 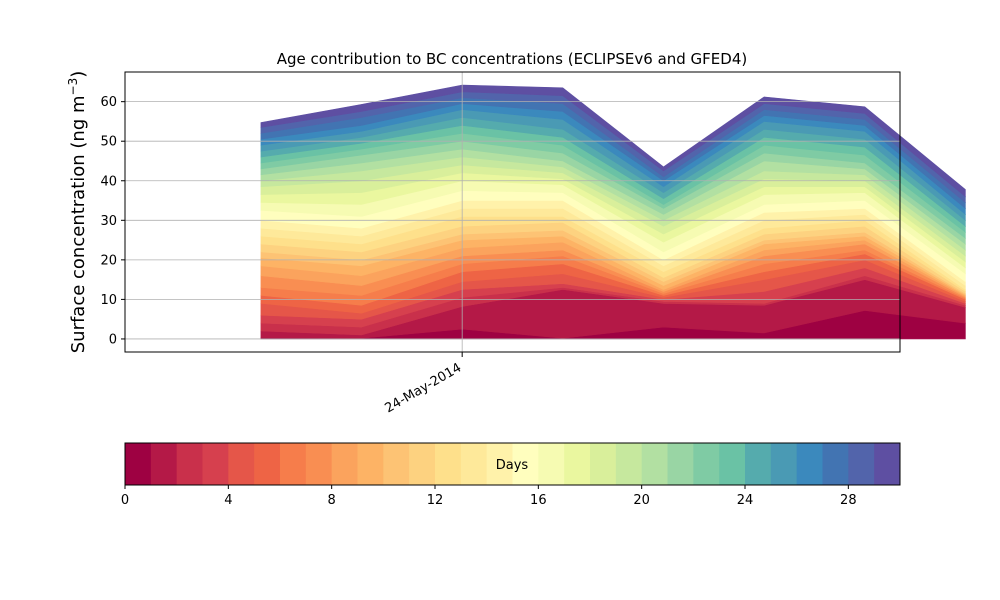 What do you see at coordinates (108, 142) in the screenshot?
I see `y-tick-label: 50` at bounding box center [108, 142].